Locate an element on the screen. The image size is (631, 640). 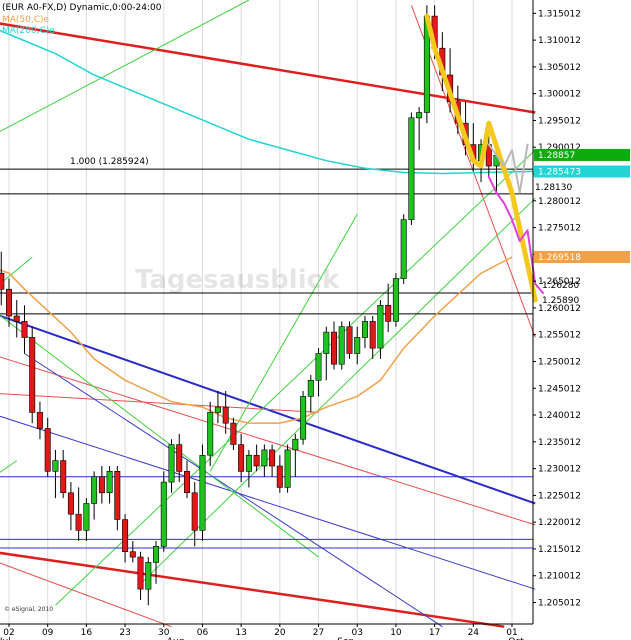
x-tick-label: 13 is located at coordinates (240, 633).